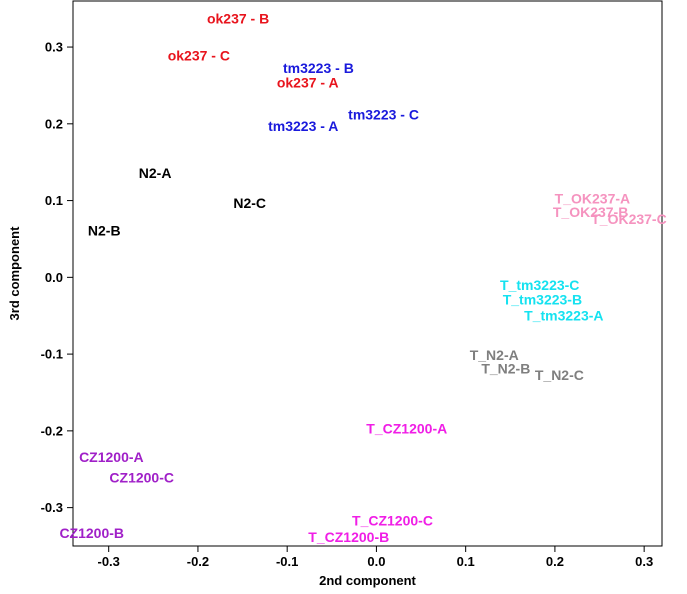 The width and height of the screenshot is (687, 594). What do you see at coordinates (249, 203) in the screenshot?
I see `data-point-label: N2-C` at bounding box center [249, 203].